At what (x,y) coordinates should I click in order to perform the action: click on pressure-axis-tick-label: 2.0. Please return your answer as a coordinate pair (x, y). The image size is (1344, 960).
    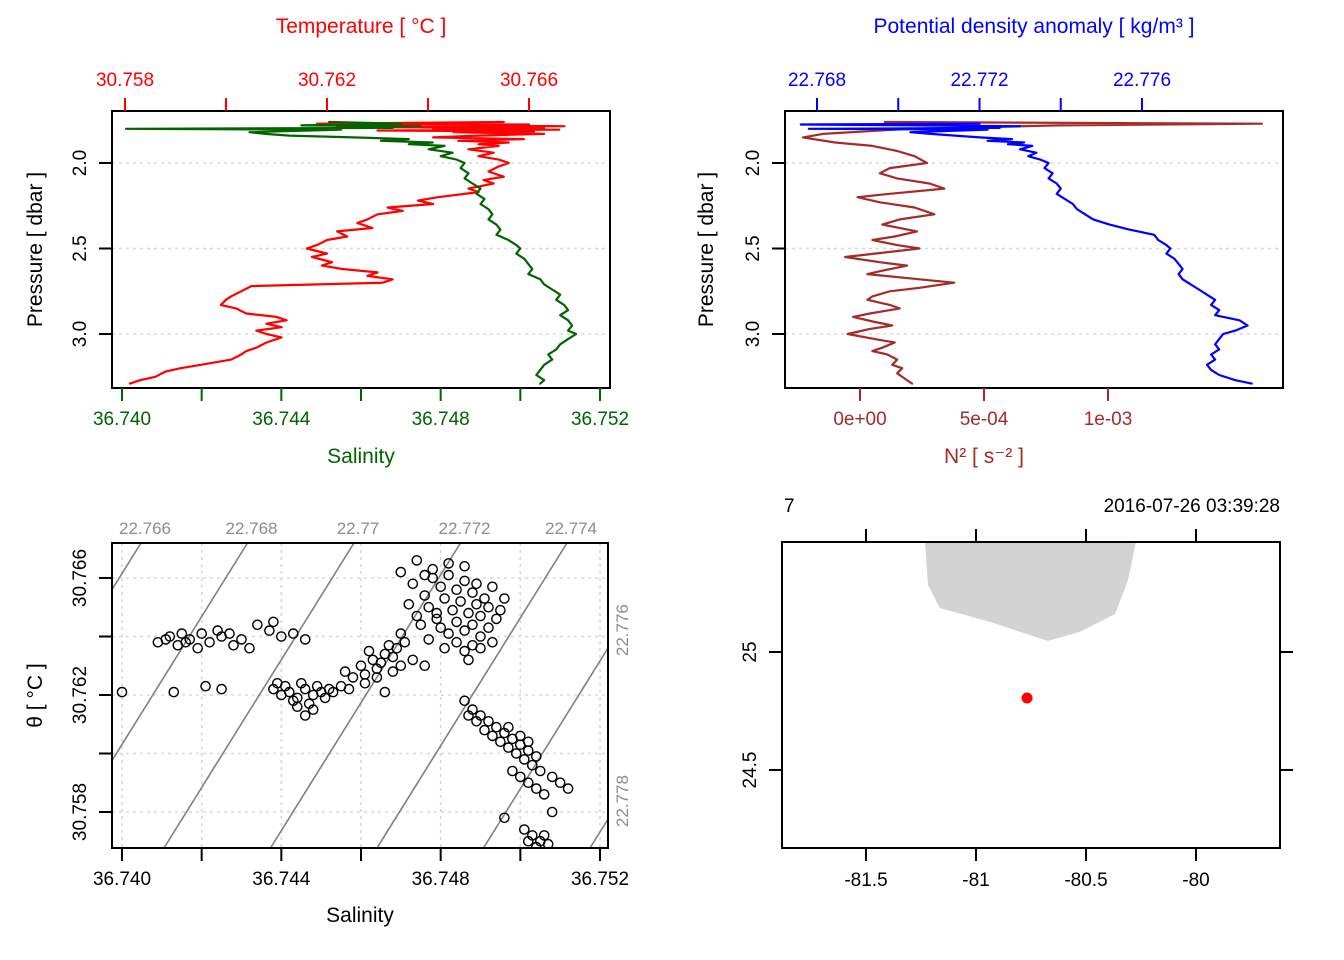
    Looking at the image, I should click on (753, 163).